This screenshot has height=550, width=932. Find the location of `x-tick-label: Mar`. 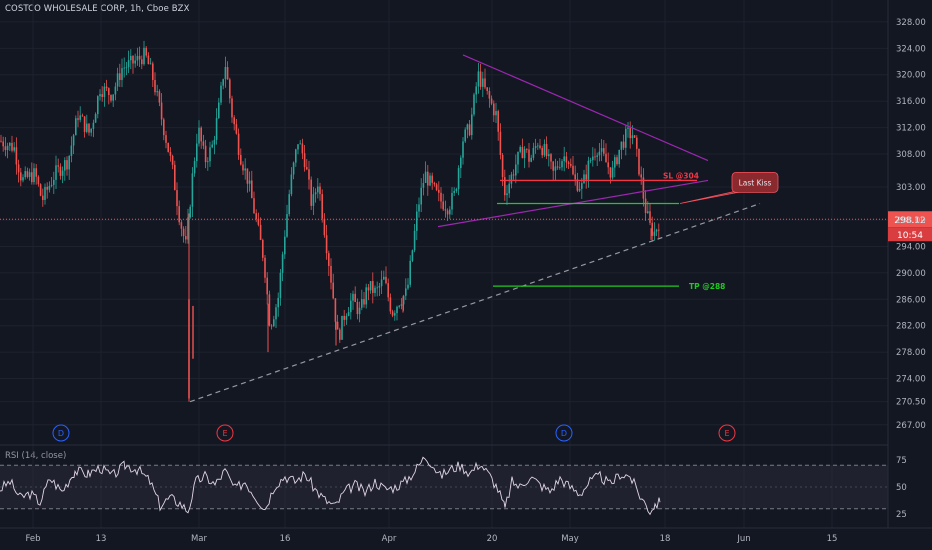

x-tick-label: Mar is located at coordinates (199, 539).